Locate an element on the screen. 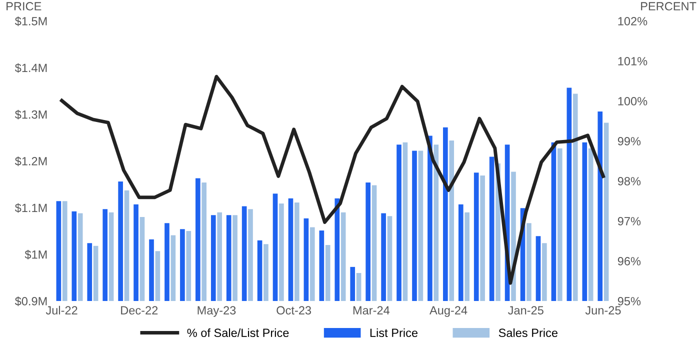 This screenshot has width=700, height=350. x-tick-label: Oct-23 is located at coordinates (294, 310).